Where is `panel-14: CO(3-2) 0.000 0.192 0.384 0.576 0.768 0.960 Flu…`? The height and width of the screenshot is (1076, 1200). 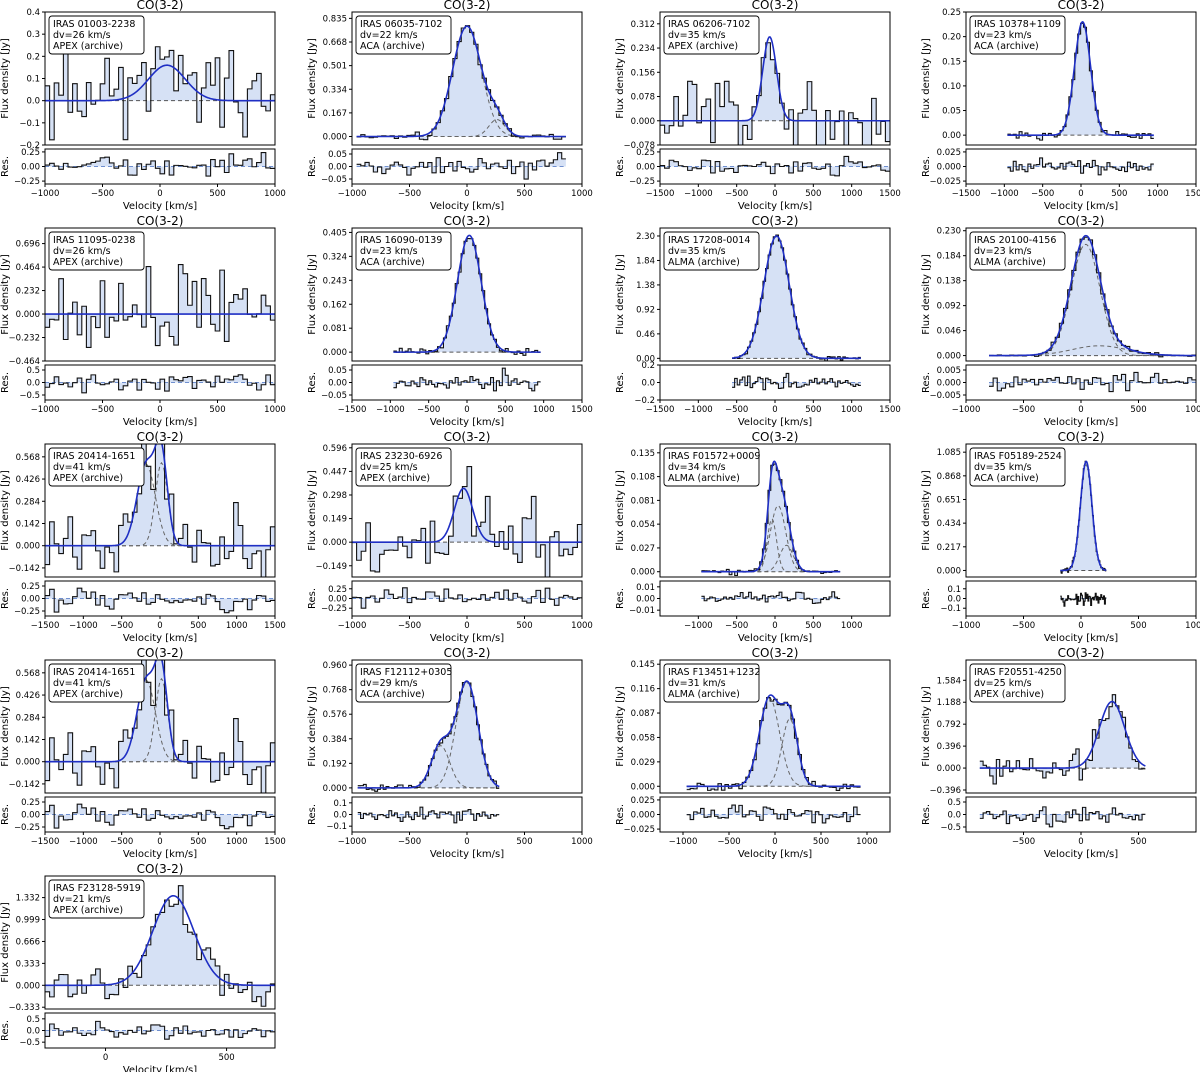
panel-14: CO(3-2) 0.000 0.192 0.384 0.576 0.768 0.960 Flu… is located at coordinates (450, 753).